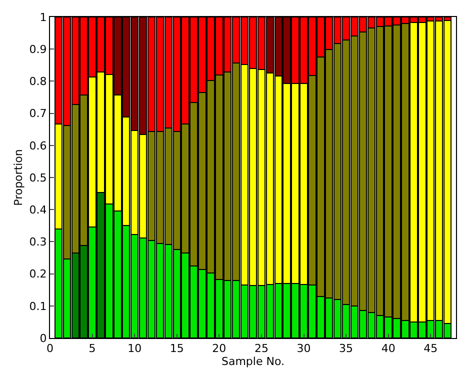  I want to click on y-axis-title: Proportion, so click(18, 177).